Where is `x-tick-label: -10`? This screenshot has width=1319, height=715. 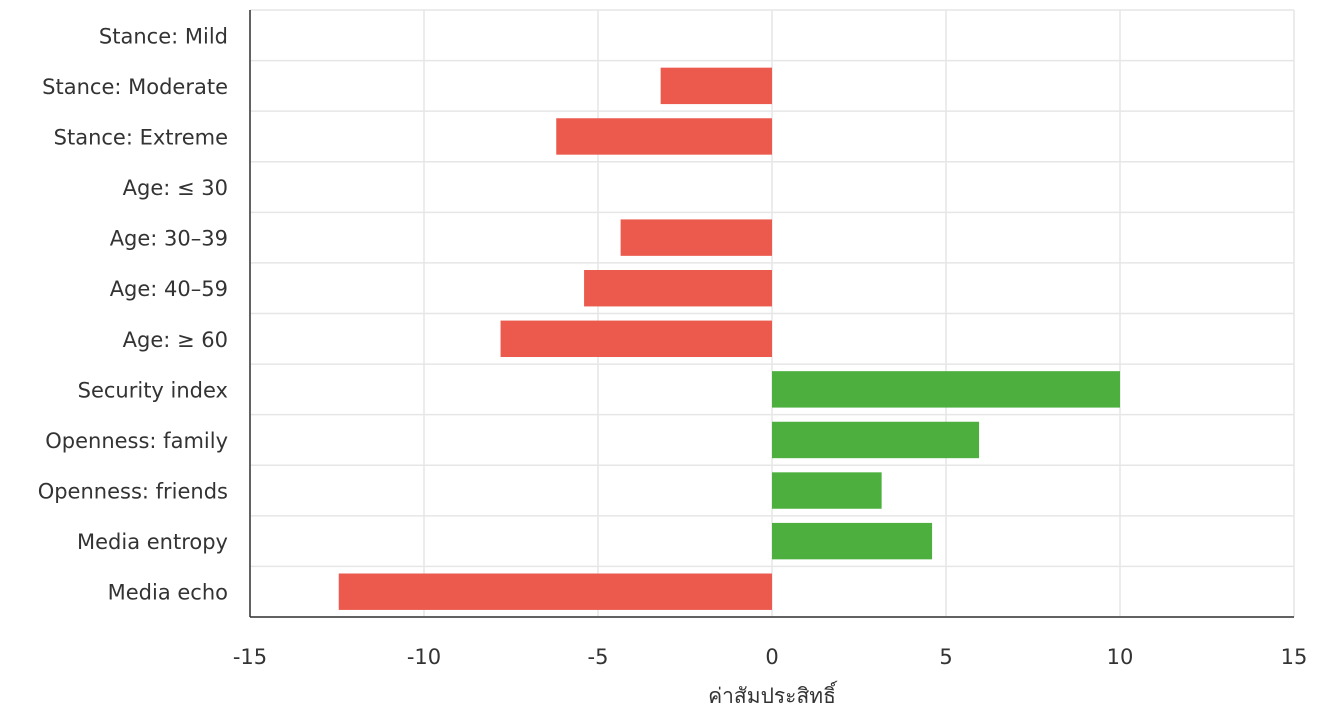
x-tick-label: -10 is located at coordinates (424, 657).